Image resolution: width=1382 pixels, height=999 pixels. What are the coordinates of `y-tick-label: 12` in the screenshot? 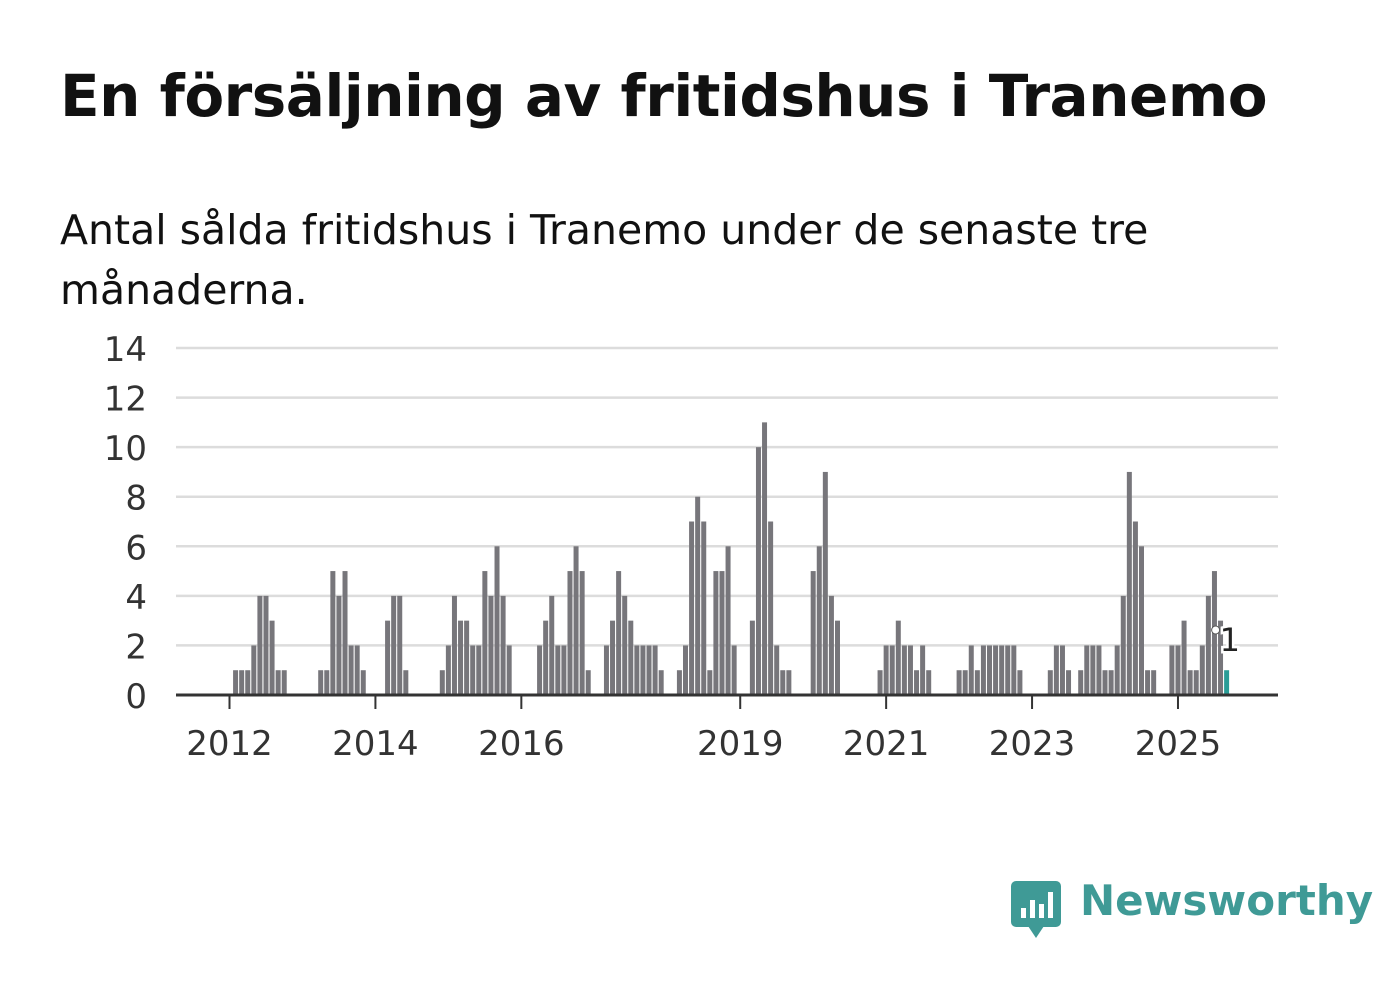 It's located at (125, 400).